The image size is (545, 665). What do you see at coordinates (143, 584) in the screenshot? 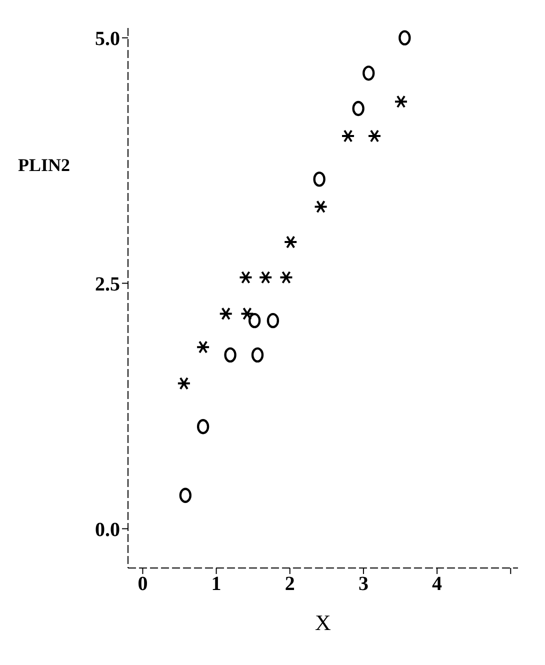
I see `x-tick-label: 0` at bounding box center [143, 584].